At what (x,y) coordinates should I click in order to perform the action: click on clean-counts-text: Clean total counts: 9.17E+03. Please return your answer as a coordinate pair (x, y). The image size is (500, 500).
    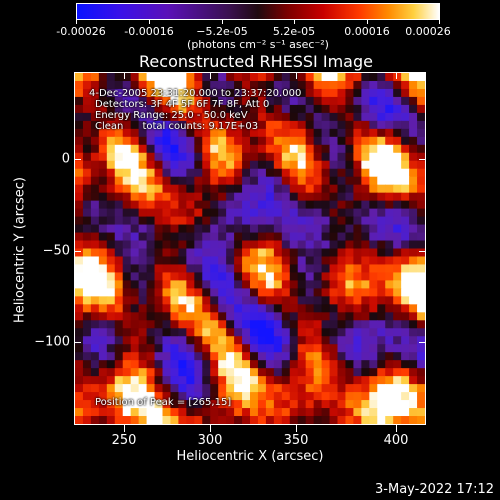
    Looking at the image, I should click on (177, 126).